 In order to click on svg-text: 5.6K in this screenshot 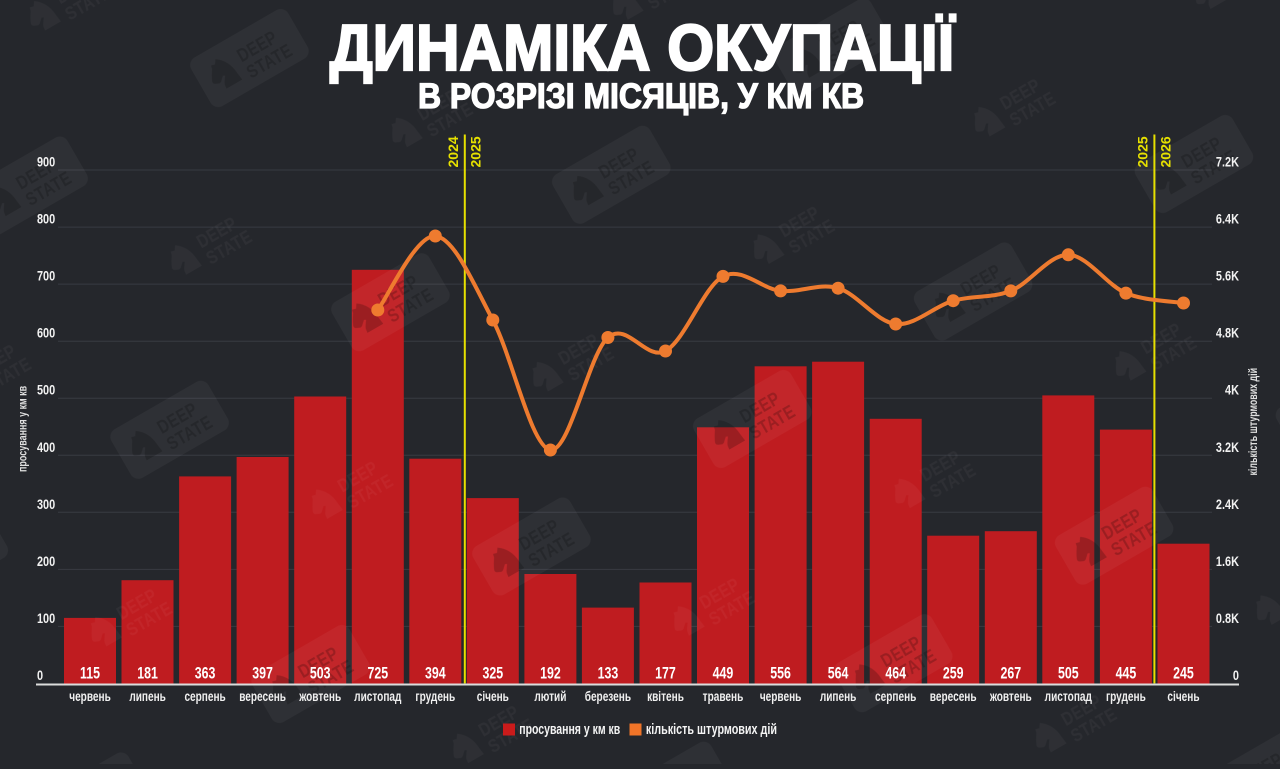, I will do `click(1227, 276)`.